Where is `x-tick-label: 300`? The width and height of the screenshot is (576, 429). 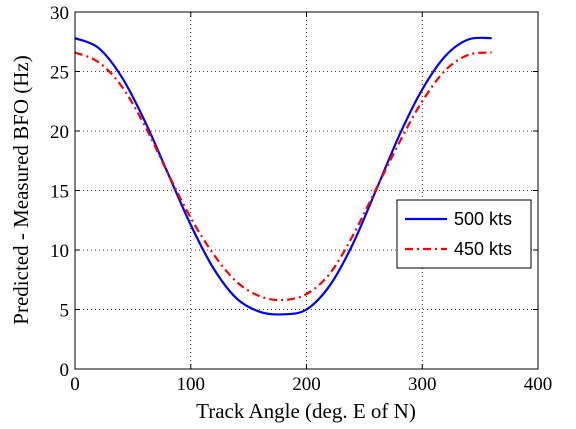
x-tick-label: 300 is located at coordinates (422, 384).